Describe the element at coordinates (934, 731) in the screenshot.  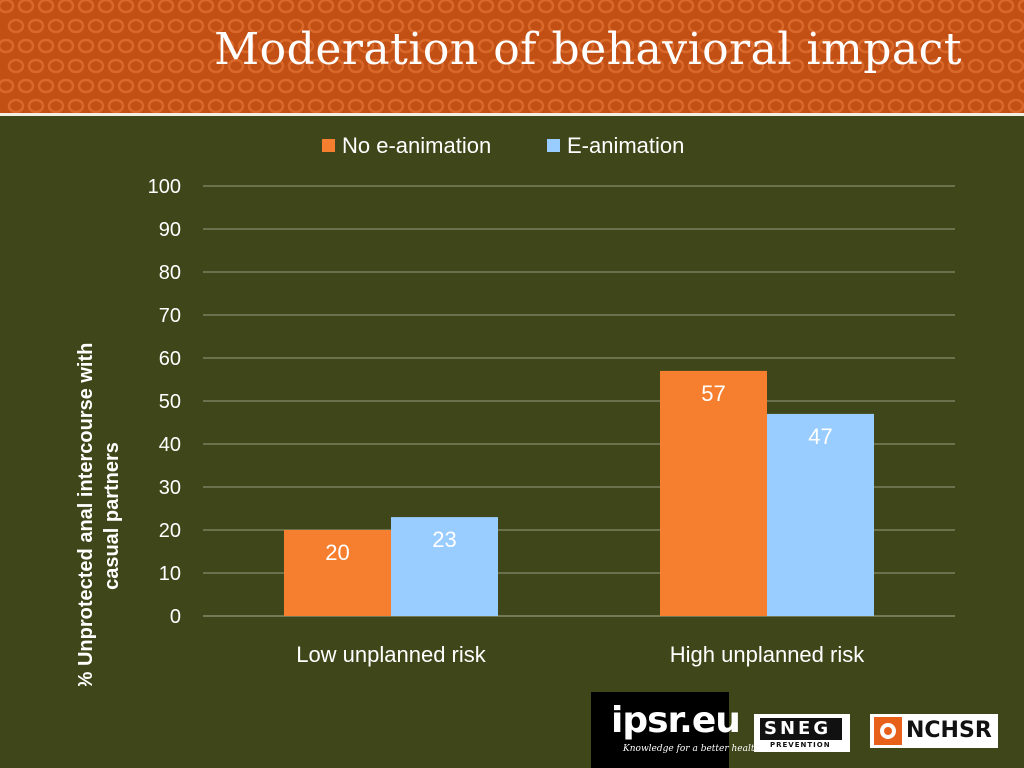
I see `nchsr-logo: NCHSR` at that location.